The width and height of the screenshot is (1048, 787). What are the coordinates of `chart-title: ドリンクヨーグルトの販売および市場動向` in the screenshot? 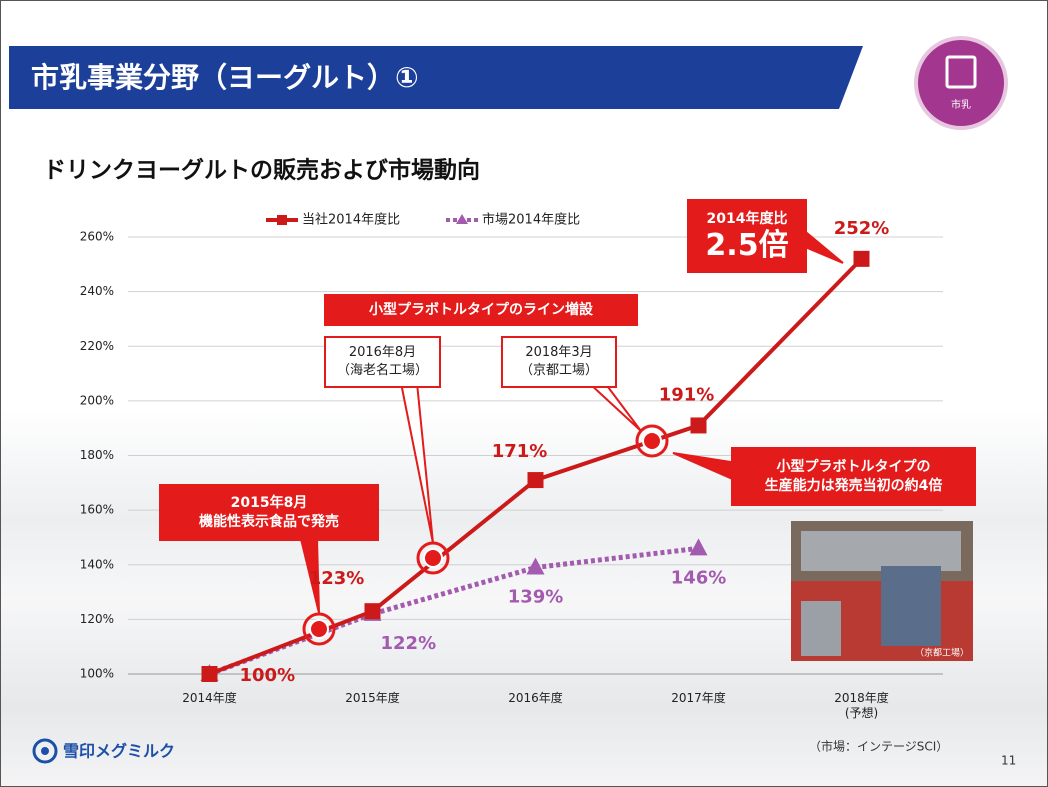 It's located at (261, 170).